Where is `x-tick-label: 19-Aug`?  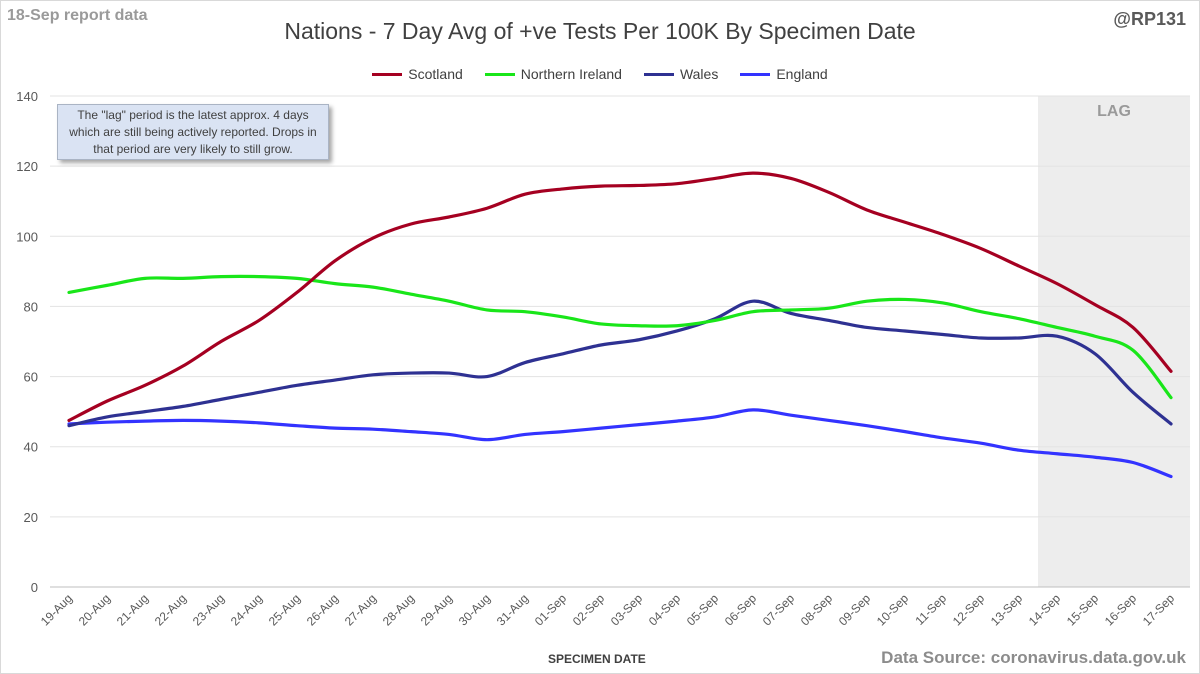 x-tick-label: 19-Aug is located at coordinates (56, 609).